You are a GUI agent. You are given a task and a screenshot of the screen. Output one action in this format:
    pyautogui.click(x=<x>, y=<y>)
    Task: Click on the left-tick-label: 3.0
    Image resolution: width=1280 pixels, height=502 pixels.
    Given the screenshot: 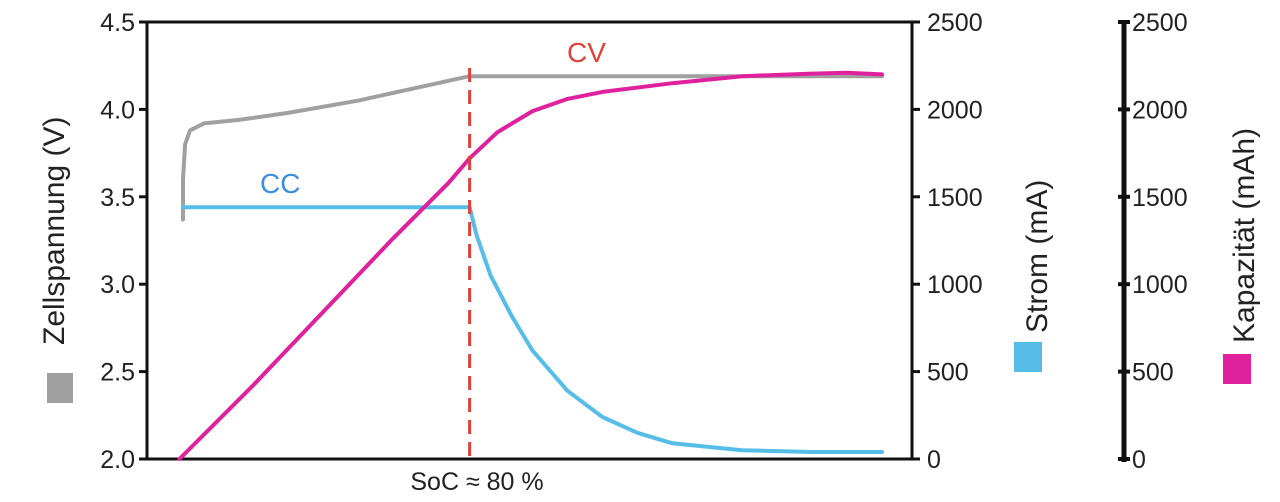 What is the action you would take?
    pyautogui.click(x=117, y=285)
    